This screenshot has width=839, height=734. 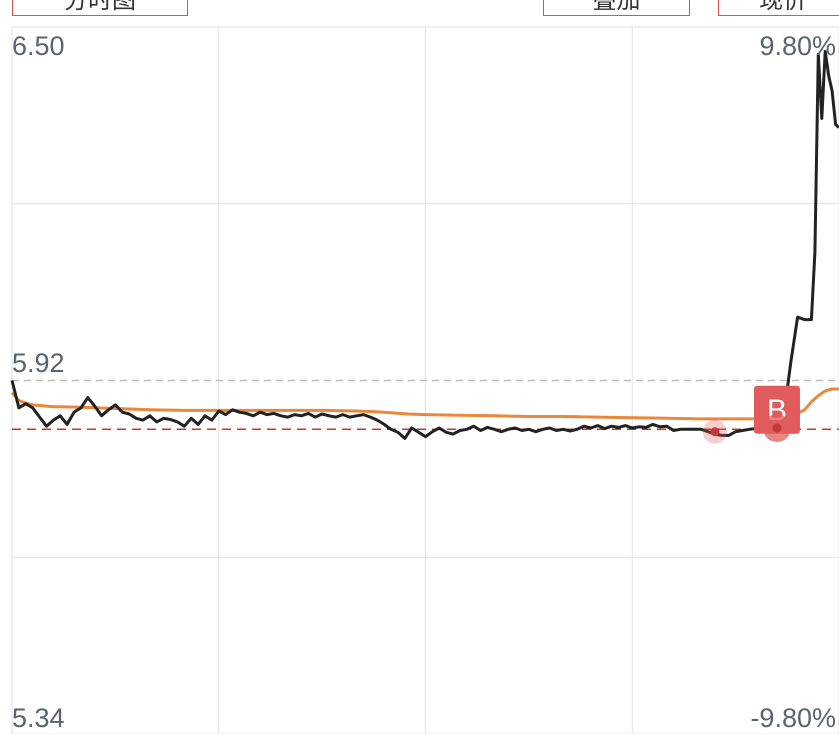 What do you see at coordinates (38, 363) in the screenshot?
I see `y-axis-mid-label: 5.92` at bounding box center [38, 363].